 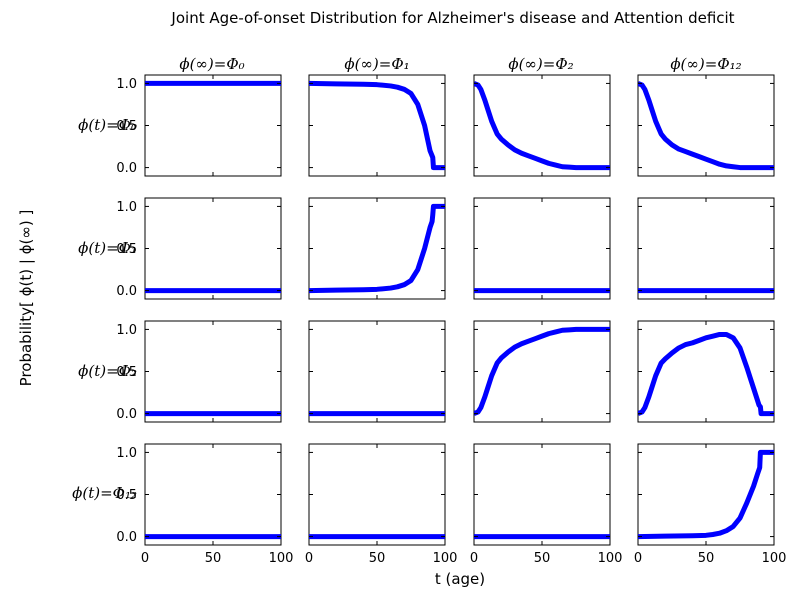 What do you see at coordinates (107, 371) in the screenshot?
I see `row-label: ϕ(t)=Φ₂` at bounding box center [107, 371].